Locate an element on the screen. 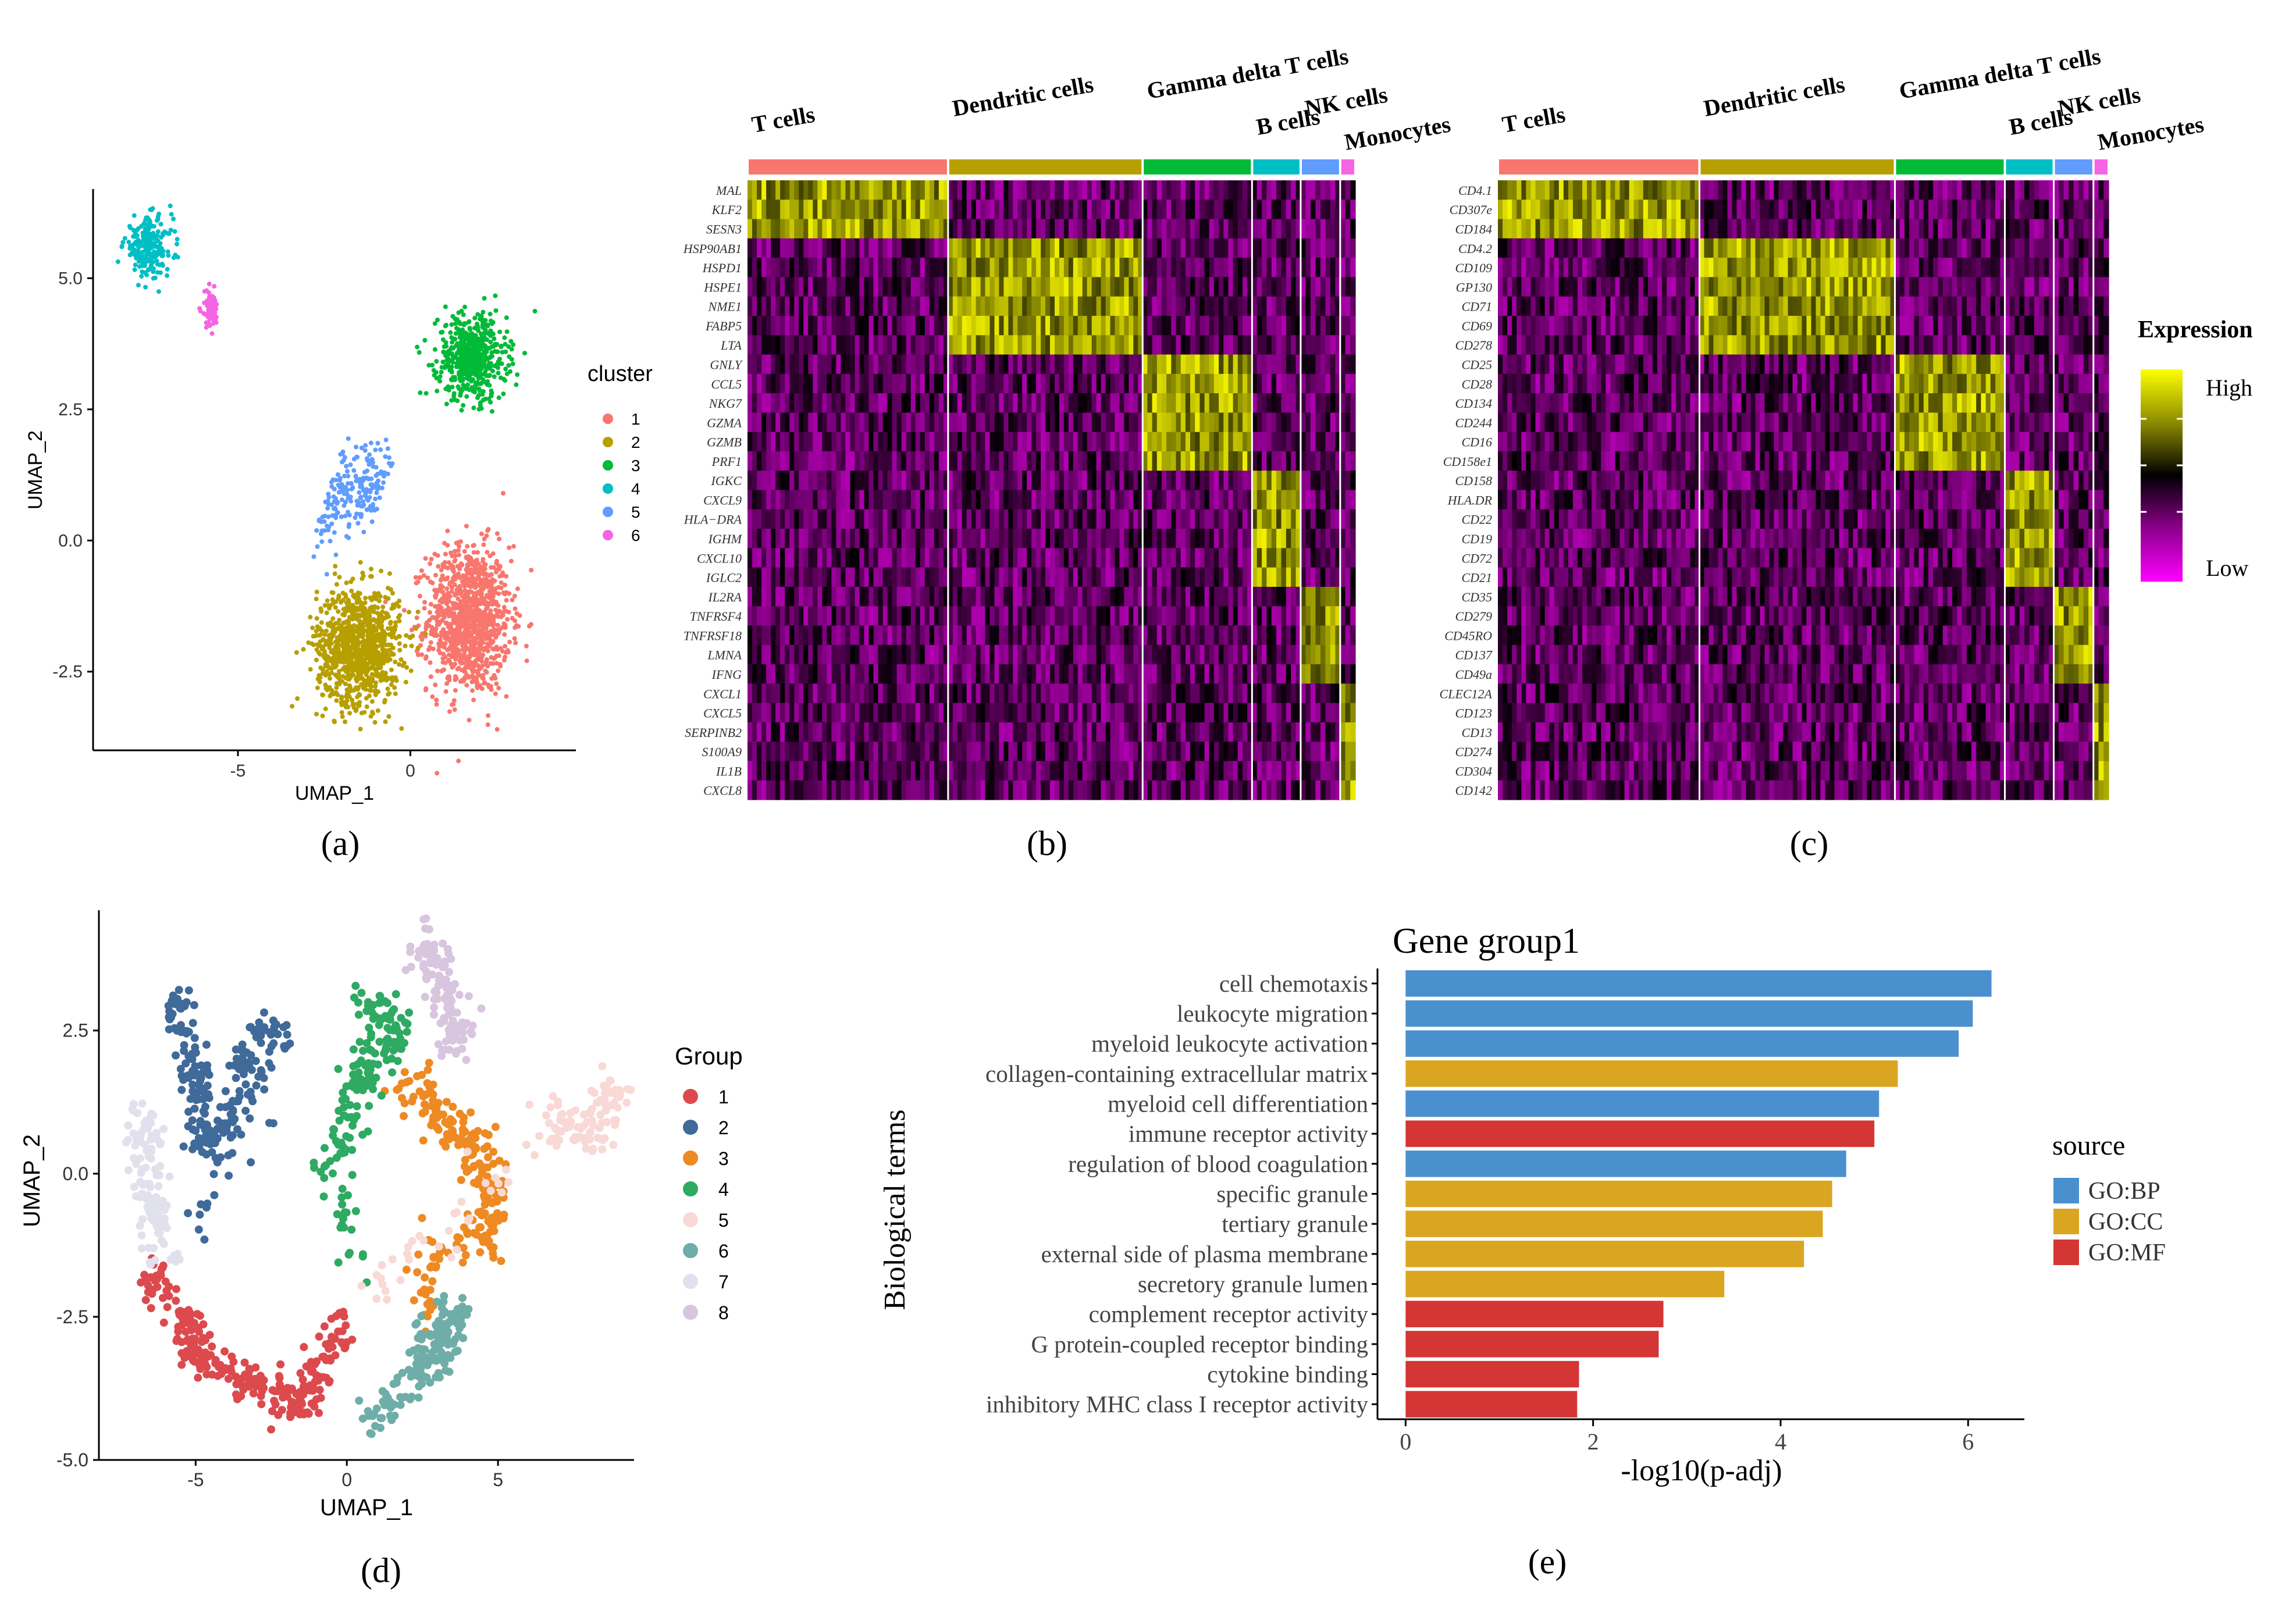 Image resolution: width=2296 pixels, height=1617 pixels. heatmap-row-label: CD16 is located at coordinates (1476, 442).